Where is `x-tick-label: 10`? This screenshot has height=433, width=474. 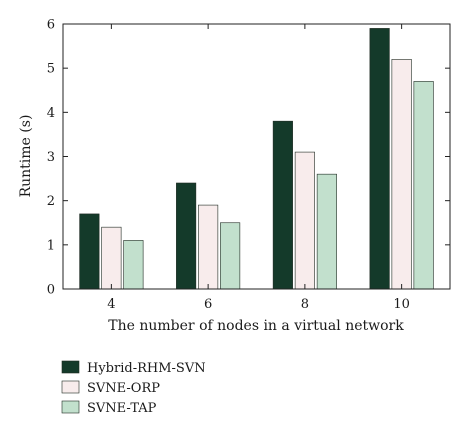
x-tick-label: 10 is located at coordinates (401, 304).